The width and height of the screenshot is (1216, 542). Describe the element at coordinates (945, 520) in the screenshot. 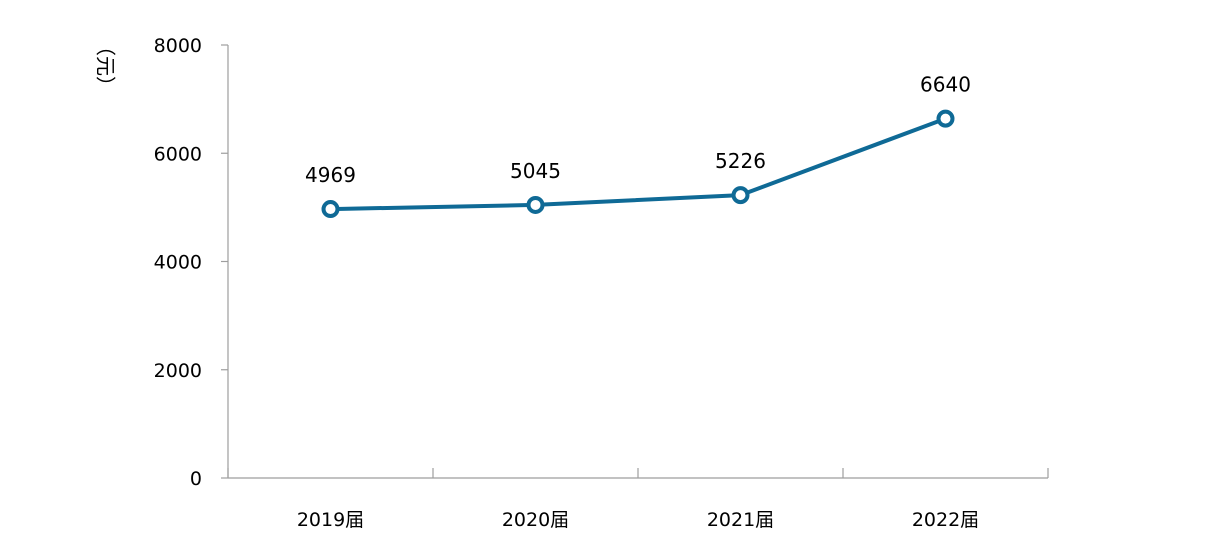

I see `x-tick-label: 2022届` at that location.